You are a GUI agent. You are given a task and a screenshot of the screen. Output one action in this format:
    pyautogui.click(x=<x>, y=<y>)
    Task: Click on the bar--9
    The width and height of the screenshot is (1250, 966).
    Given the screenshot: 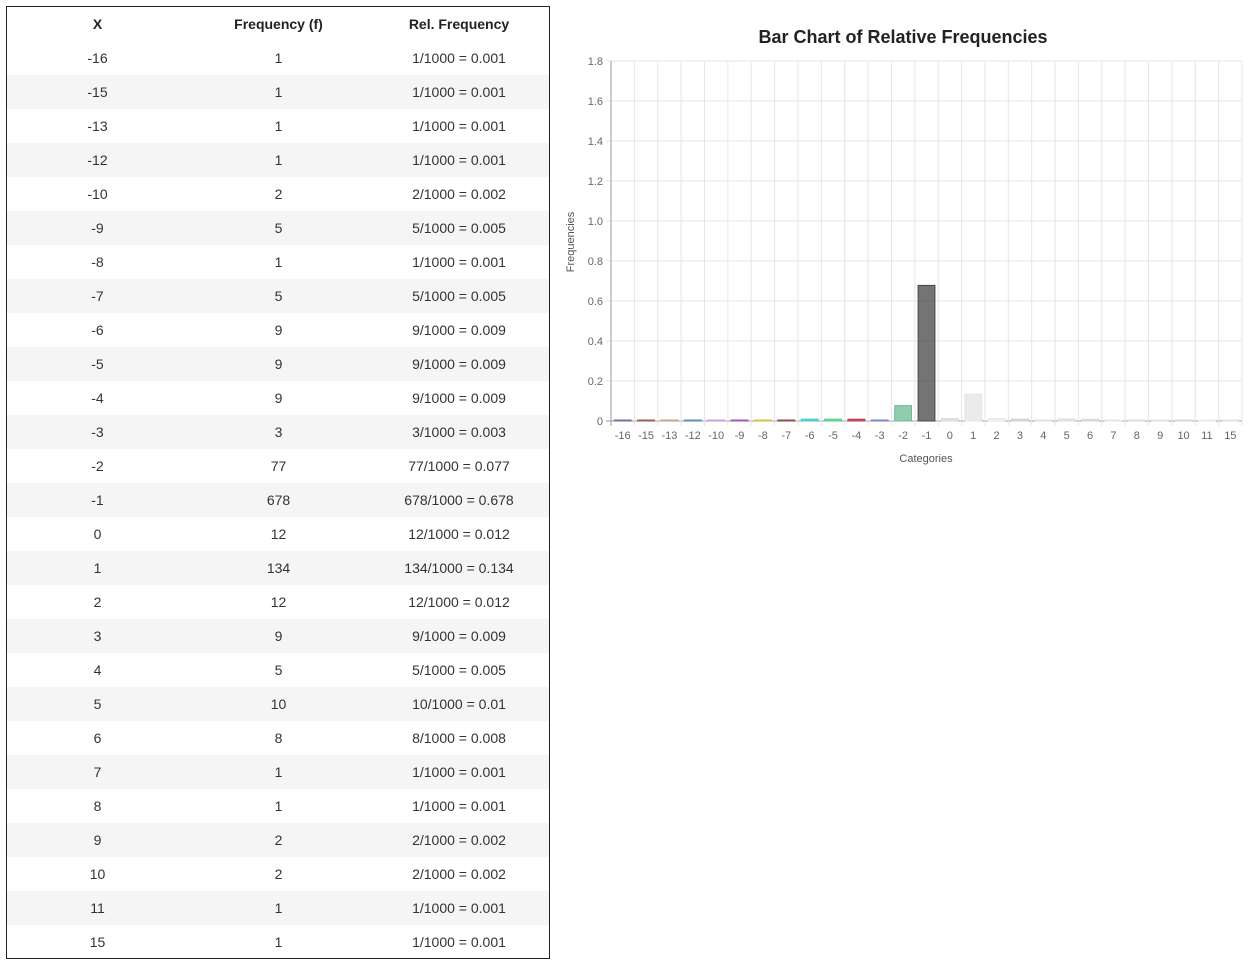 What is the action you would take?
    pyautogui.click(x=739, y=420)
    